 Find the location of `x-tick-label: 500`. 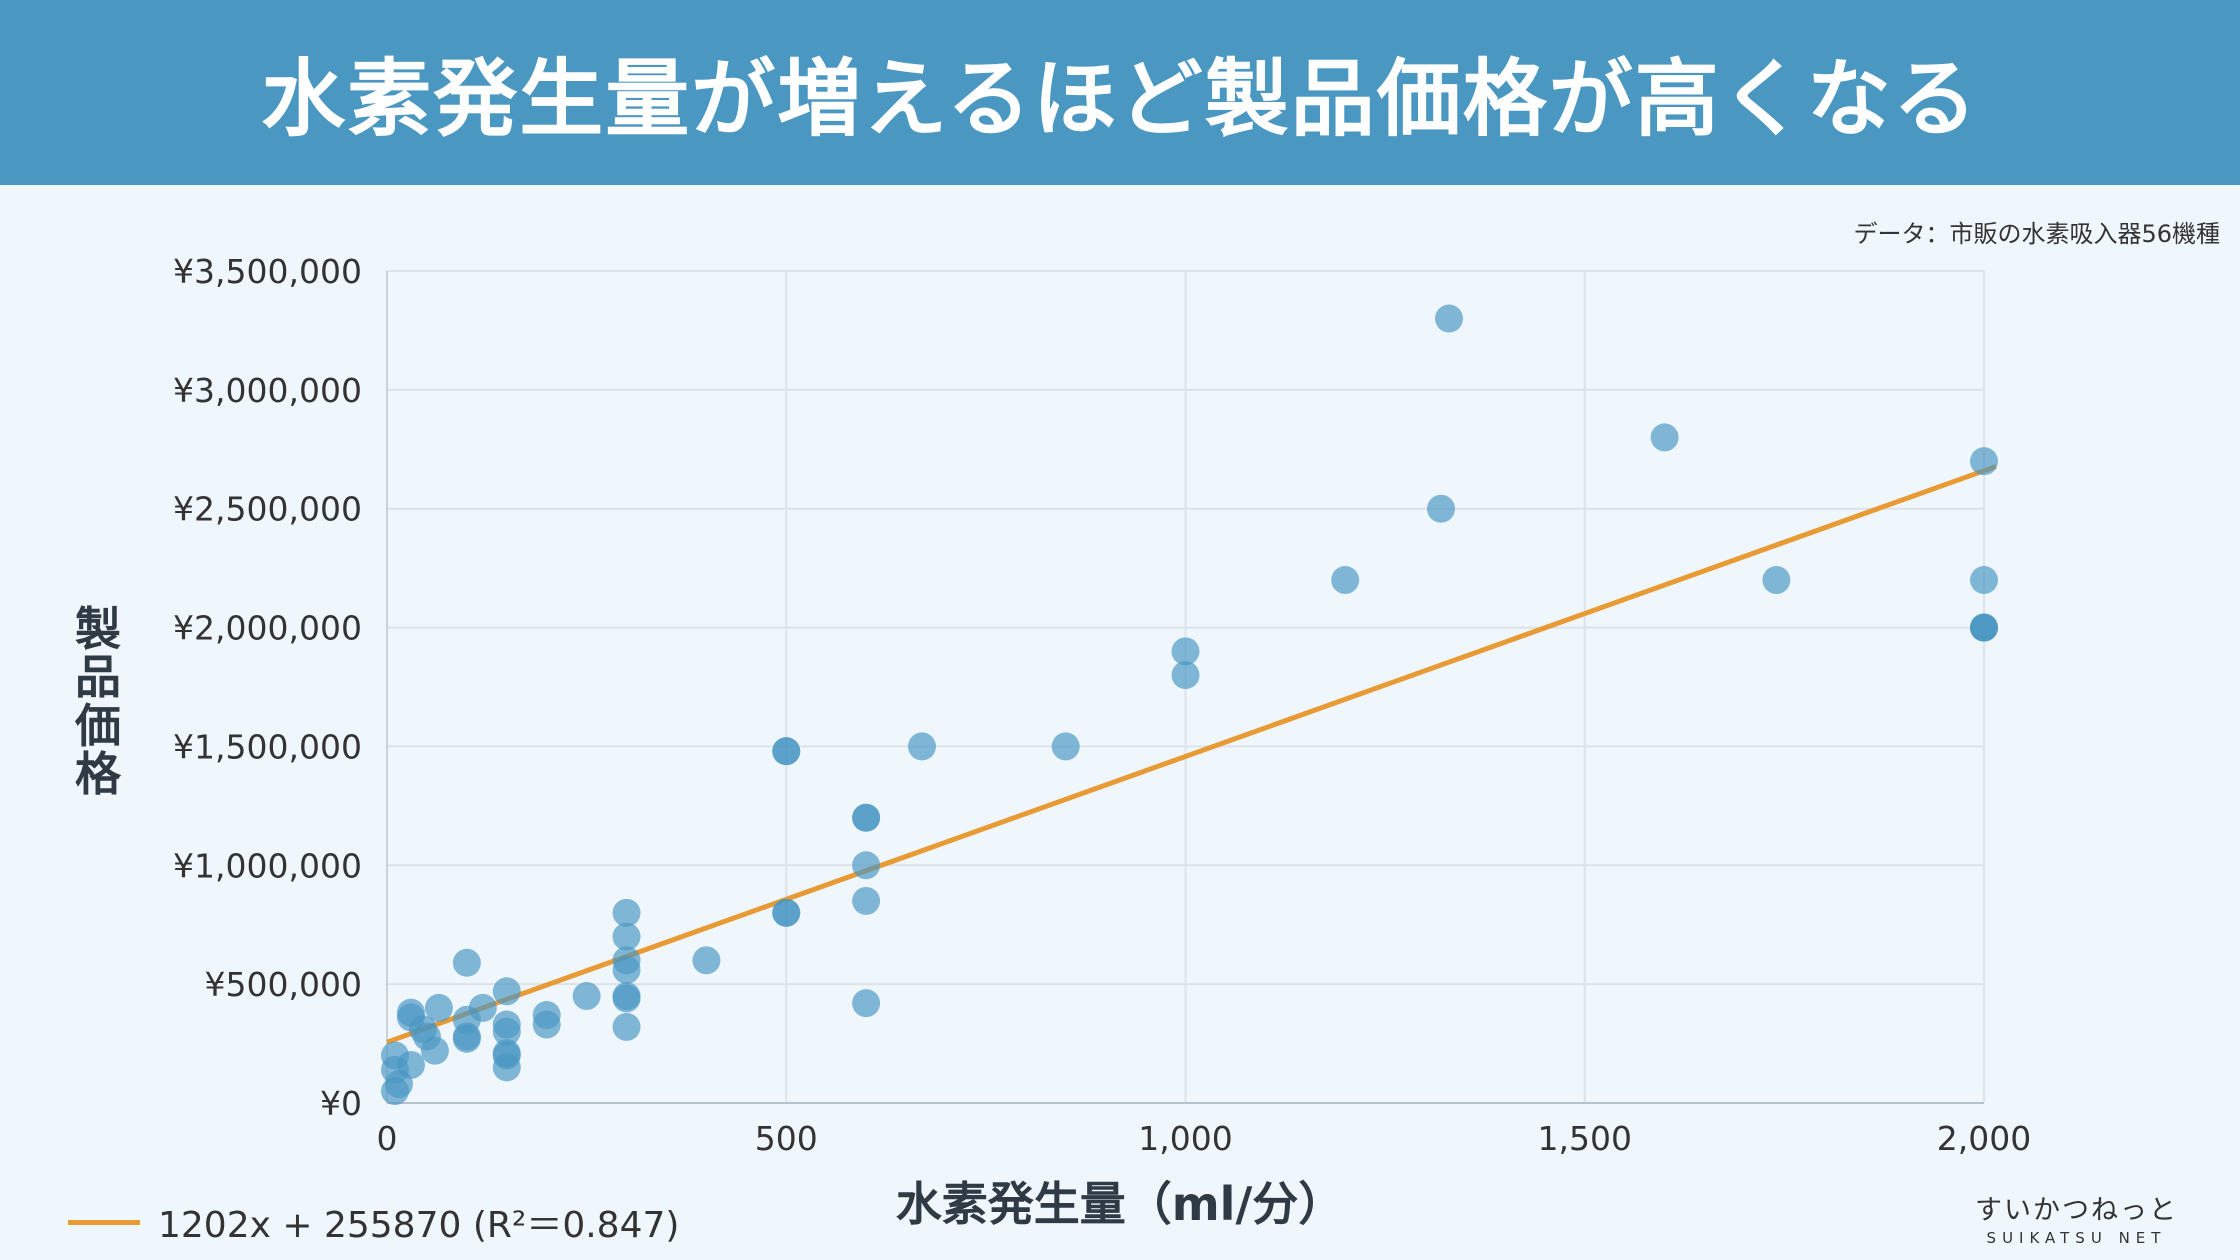

x-tick-label: 500 is located at coordinates (786, 1138).